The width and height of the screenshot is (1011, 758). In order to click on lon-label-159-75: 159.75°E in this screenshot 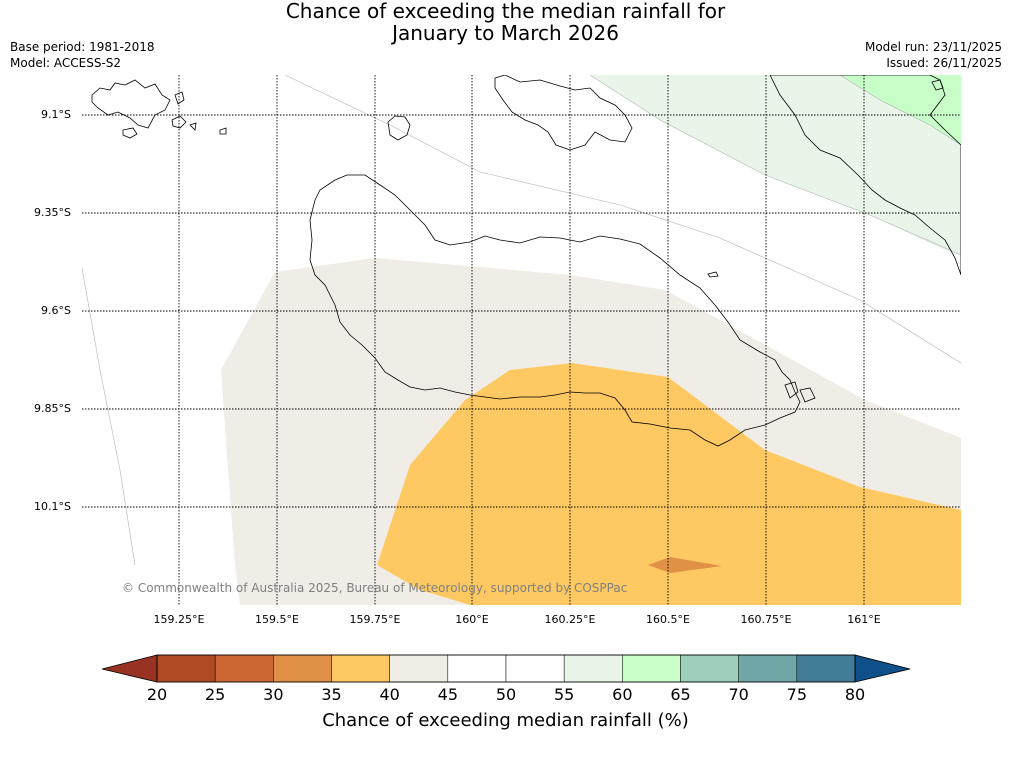, I will do `click(375, 619)`.